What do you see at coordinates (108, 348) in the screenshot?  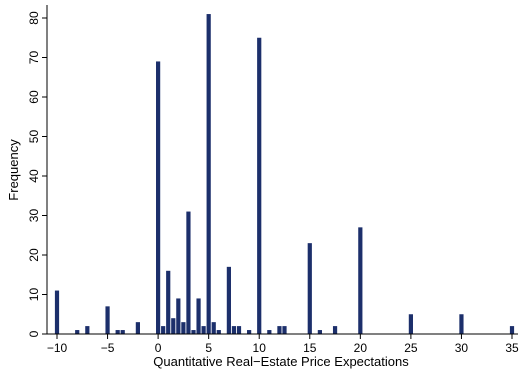 I see `x-tick-label: −5` at bounding box center [108, 348].